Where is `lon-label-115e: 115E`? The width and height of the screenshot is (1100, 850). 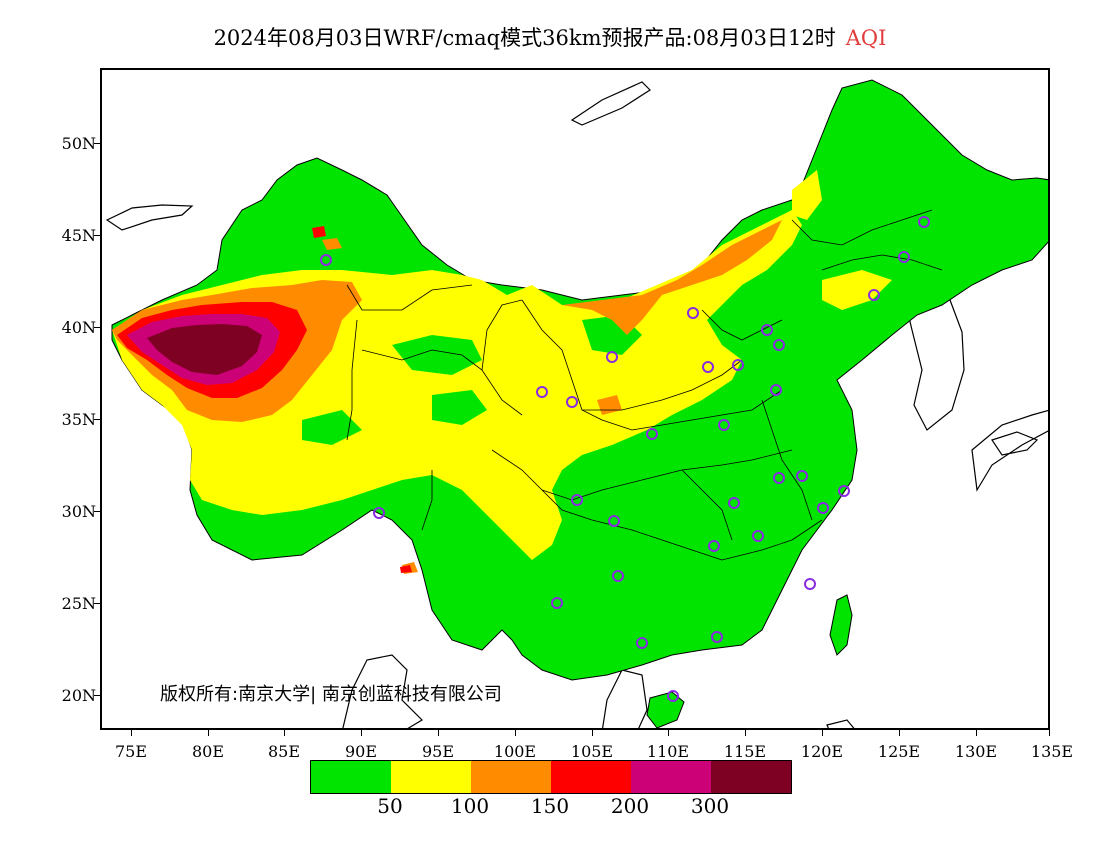 lon-label-115e: 115E is located at coordinates (745, 751).